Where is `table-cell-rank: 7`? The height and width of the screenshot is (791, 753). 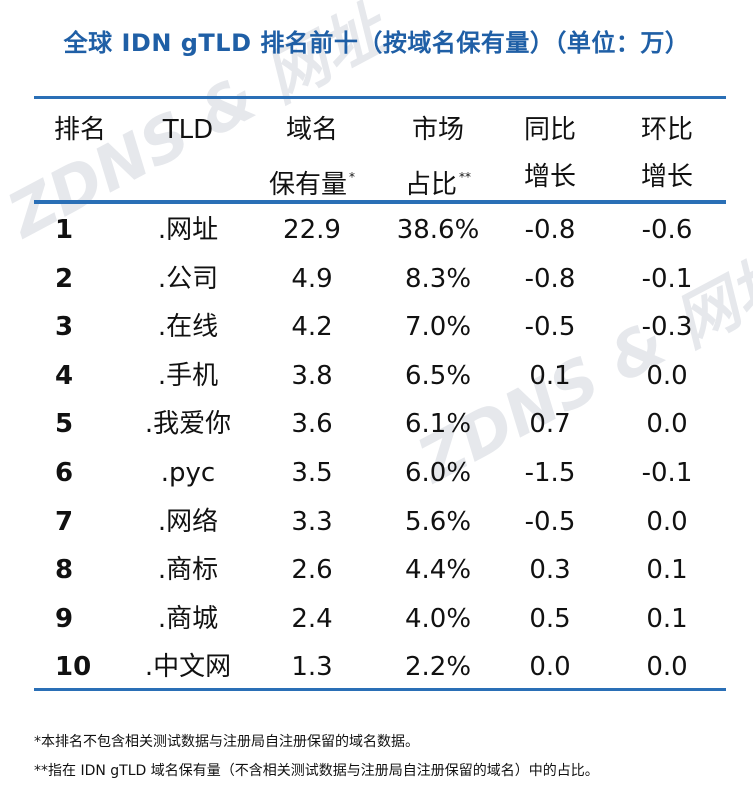
table-cell-rank: 7 is located at coordinates (64, 521).